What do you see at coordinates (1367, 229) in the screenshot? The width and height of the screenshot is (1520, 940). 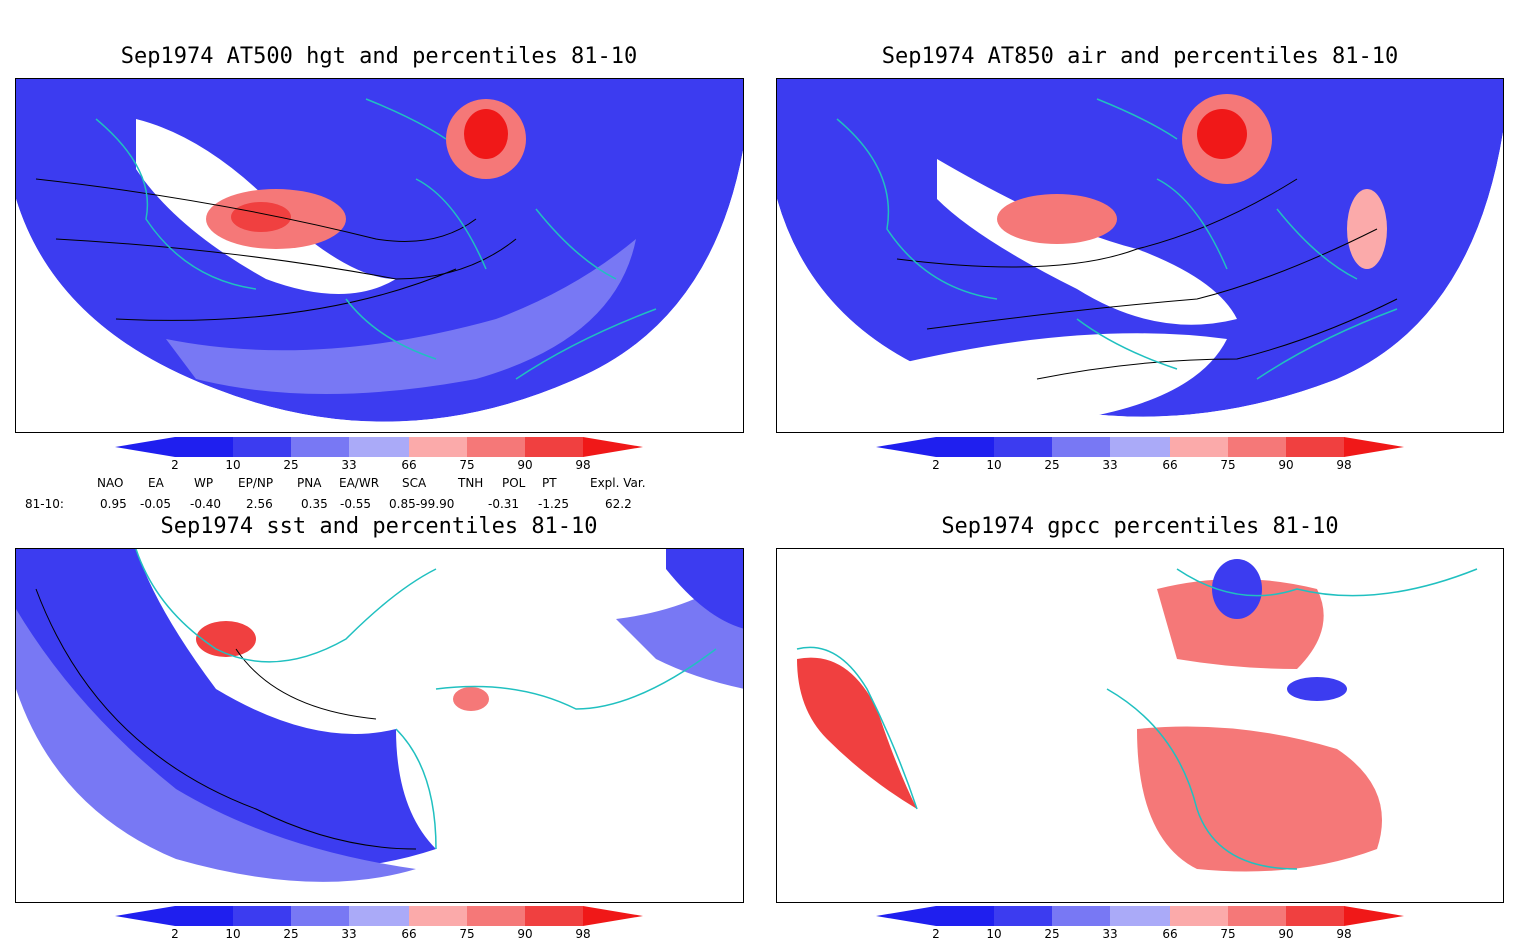 I see `anomaly-red-east` at bounding box center [1367, 229].